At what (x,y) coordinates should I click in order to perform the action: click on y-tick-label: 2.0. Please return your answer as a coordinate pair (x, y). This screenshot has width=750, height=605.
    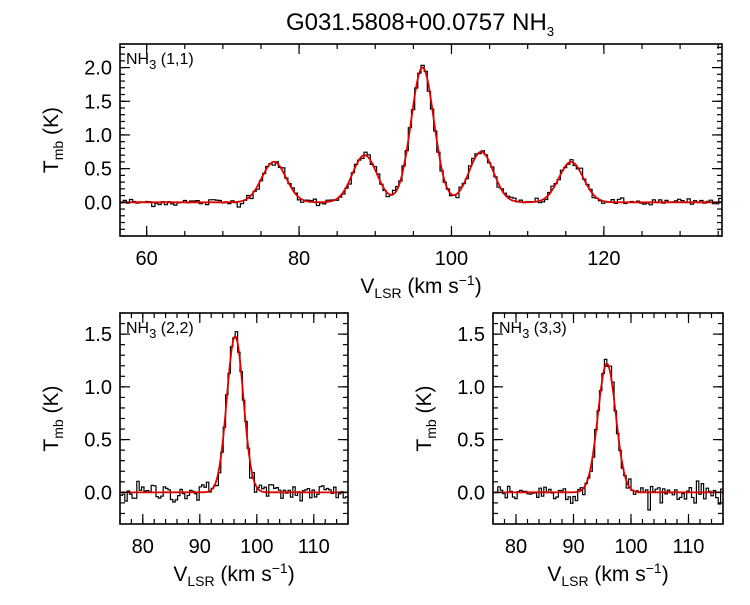
    Looking at the image, I should click on (98, 69).